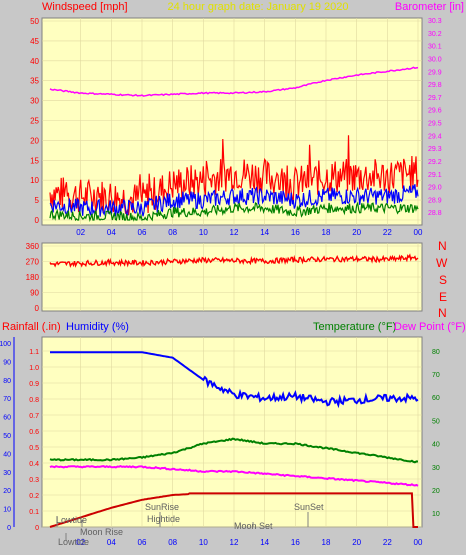 Image resolution: width=466 pixels, height=555 pixels. Describe the element at coordinates (34, 41) in the screenshot. I see `wind-y-tick: 45` at that location.